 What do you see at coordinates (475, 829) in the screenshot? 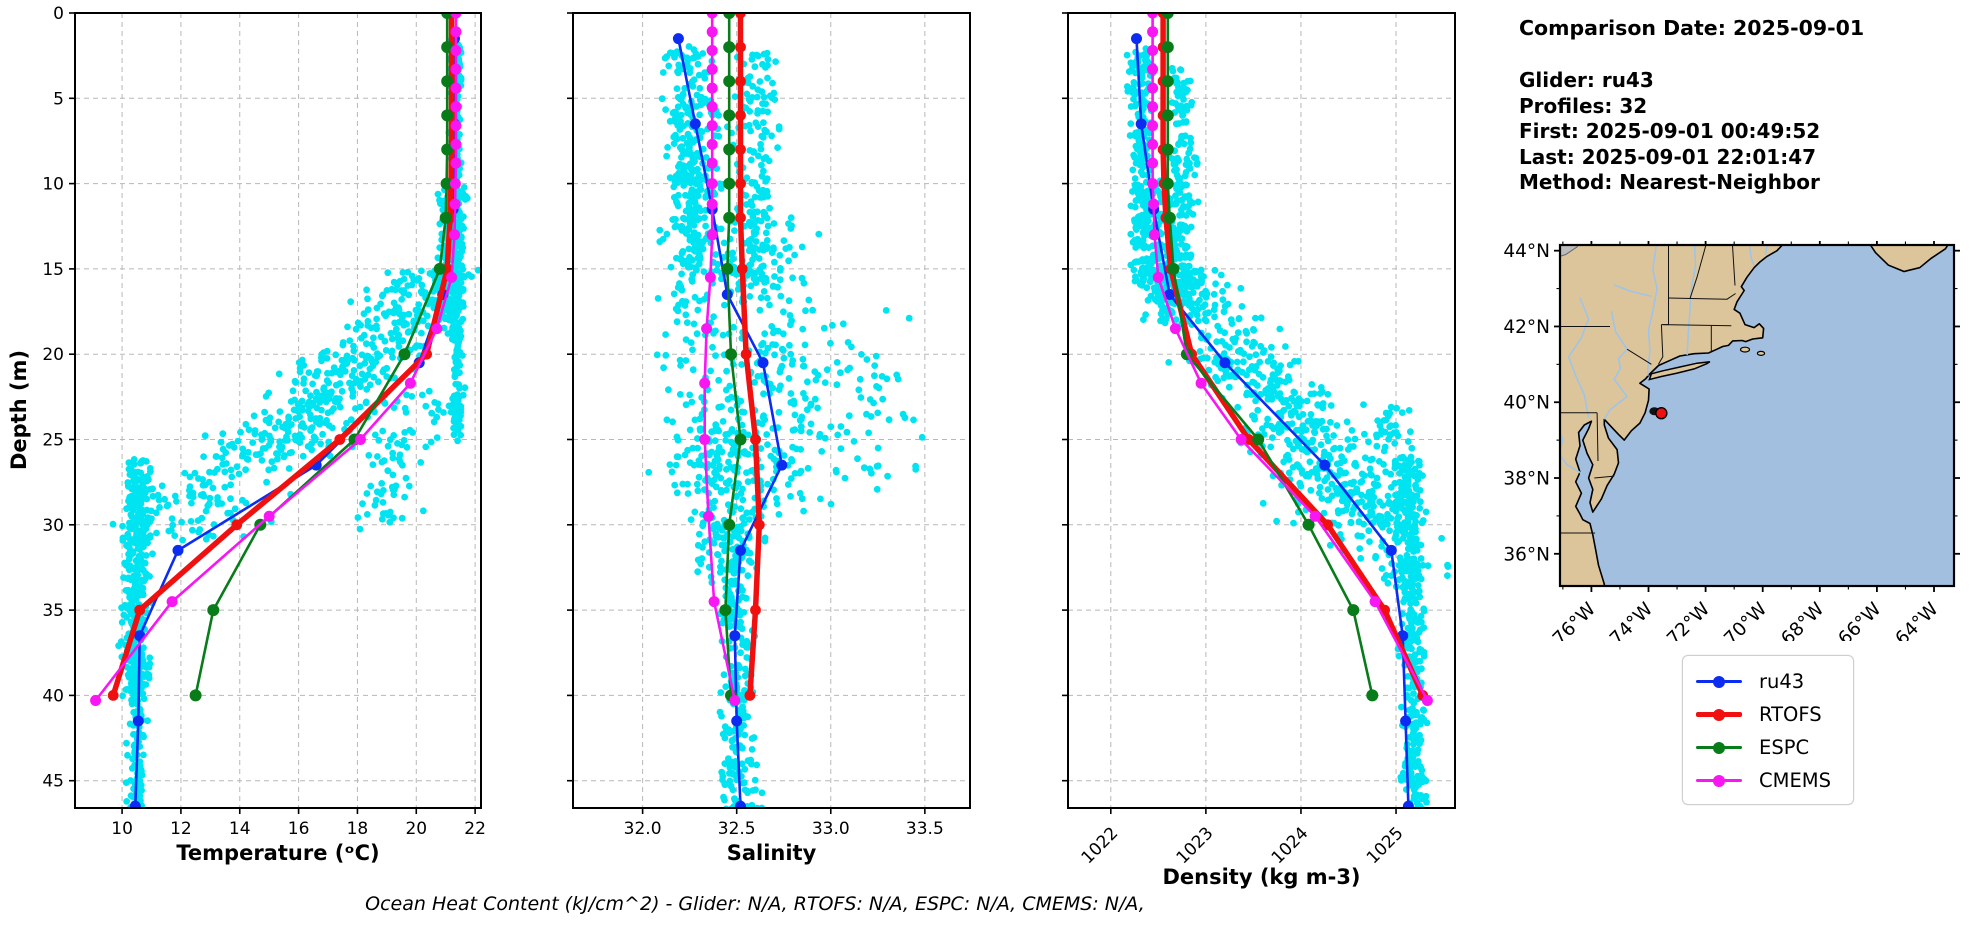
I see `svg-text: 22` at bounding box center [475, 829].